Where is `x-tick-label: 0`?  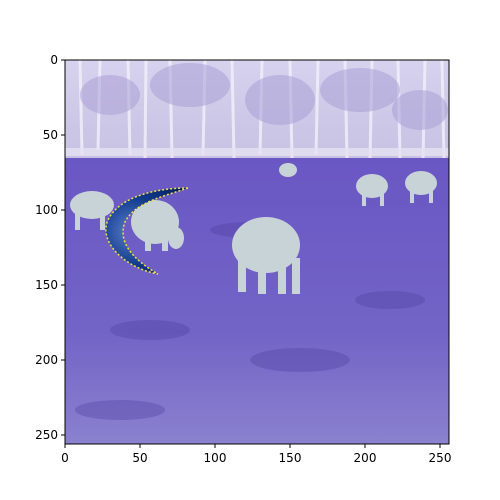 x-tick-label: 0 is located at coordinates (65, 458).